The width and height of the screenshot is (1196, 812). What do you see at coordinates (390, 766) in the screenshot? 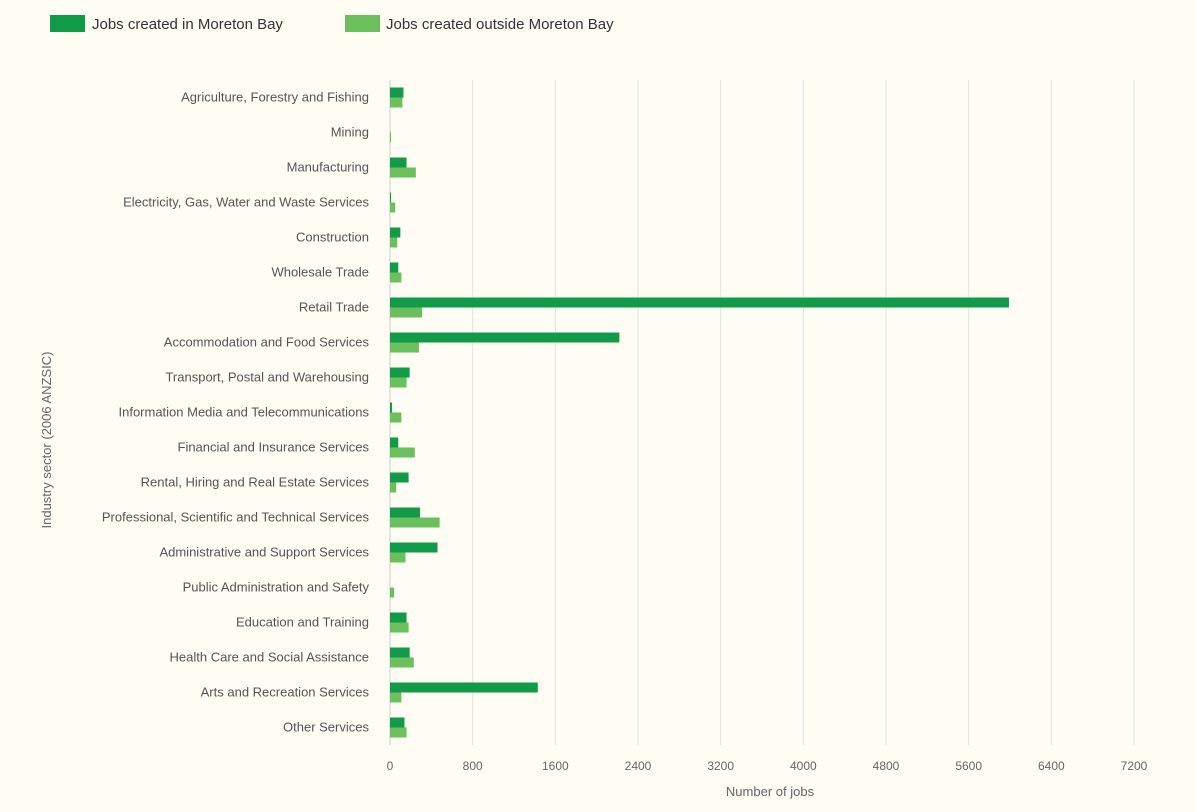
I see `x-tick-label: 0` at bounding box center [390, 766].